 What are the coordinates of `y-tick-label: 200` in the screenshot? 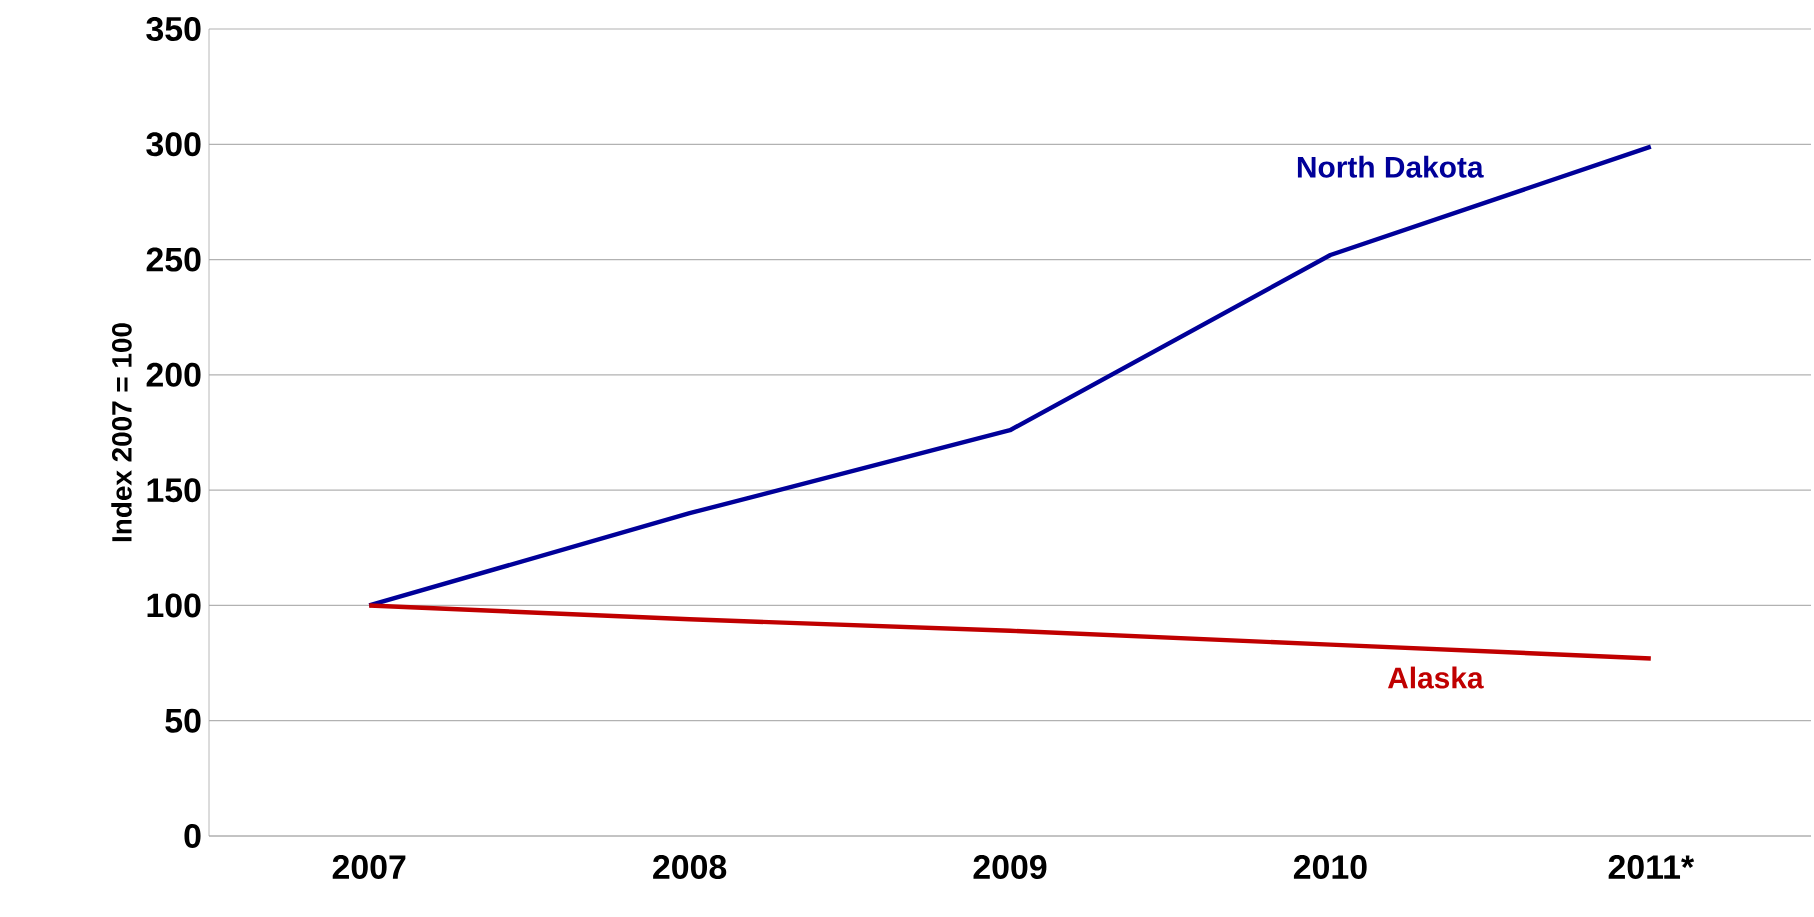 It's located at (173, 374).